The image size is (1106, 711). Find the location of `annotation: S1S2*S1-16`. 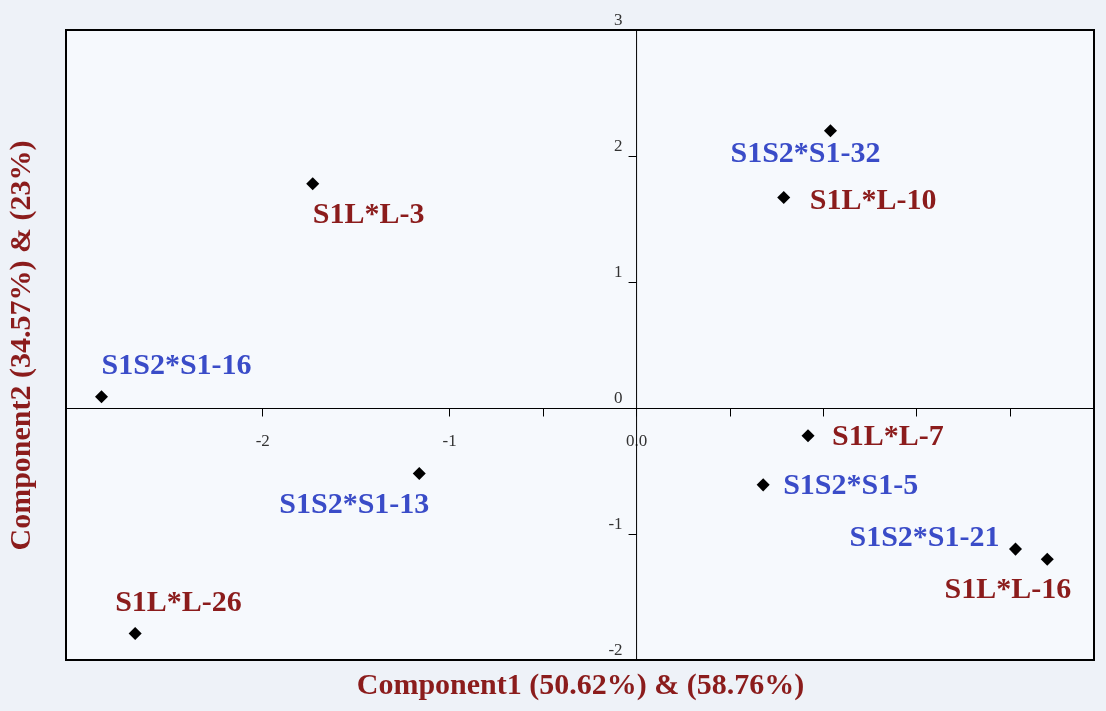

annotation: S1S2*S1-16 is located at coordinates (176, 363).